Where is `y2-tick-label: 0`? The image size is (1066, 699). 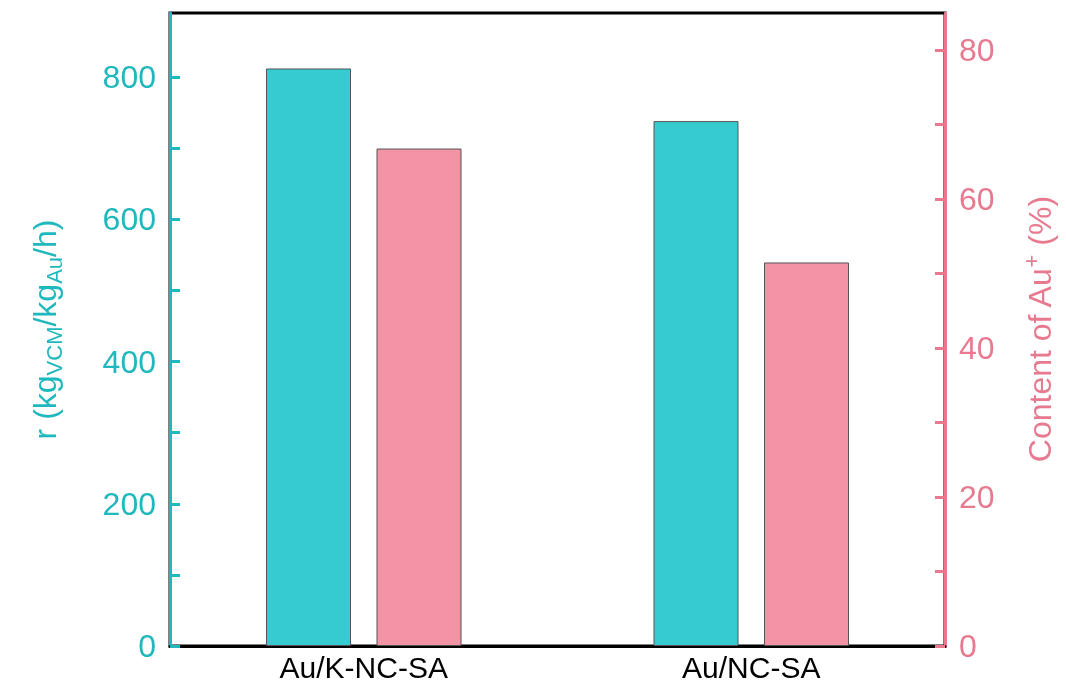 y2-tick-label: 0 is located at coordinates (968, 646).